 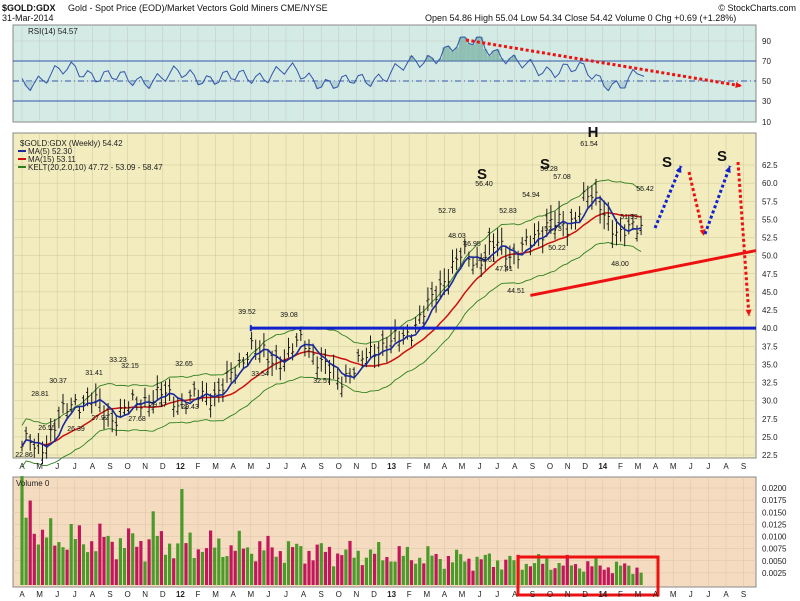 I want to click on rsi-tick-label: 70, so click(x=766, y=61).